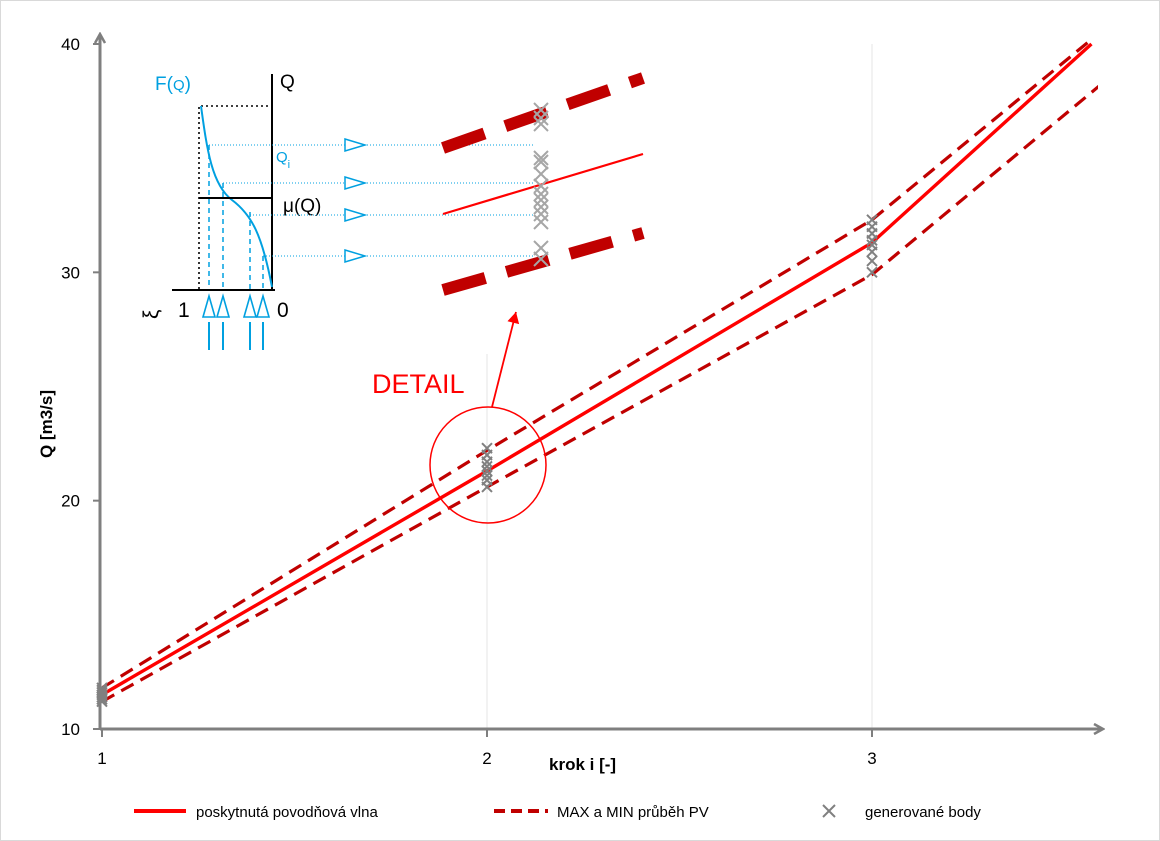 The height and width of the screenshot is (841, 1160). Describe the element at coordinates (633, 812) in the screenshot. I see `legend-label-band: MAX a MIN průběh PV` at that location.